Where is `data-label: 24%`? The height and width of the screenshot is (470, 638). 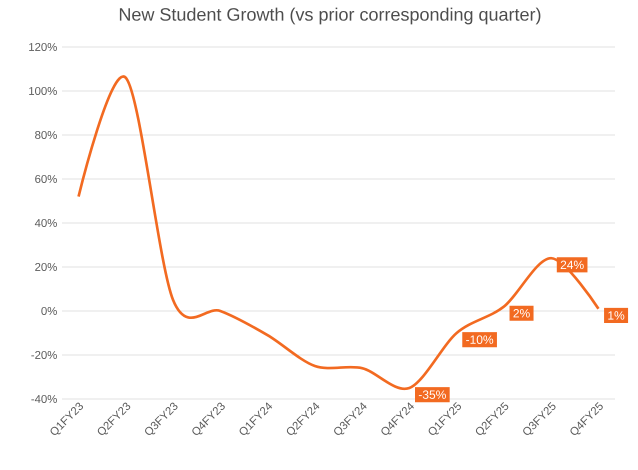
data-label: 24% is located at coordinates (572, 265).